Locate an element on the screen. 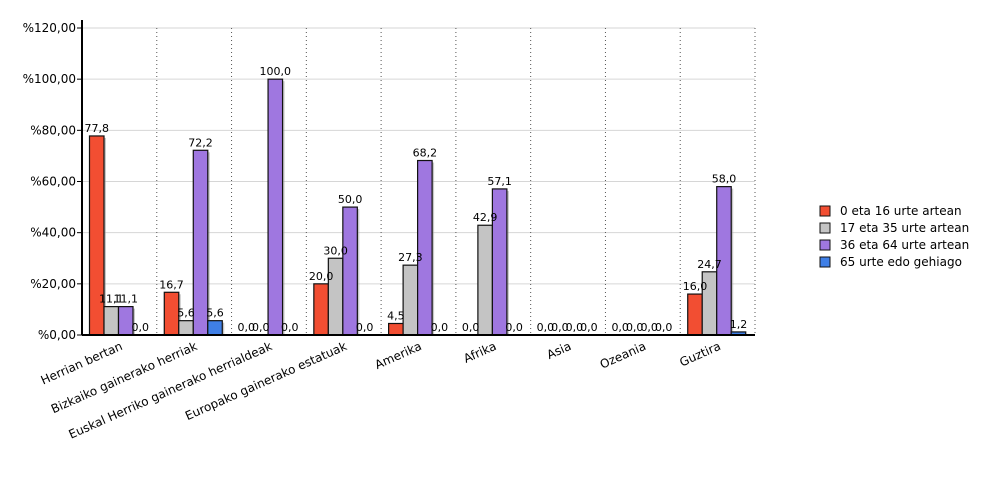 The width and height of the screenshot is (1000, 500). data-label: 16,7 is located at coordinates (171, 284).